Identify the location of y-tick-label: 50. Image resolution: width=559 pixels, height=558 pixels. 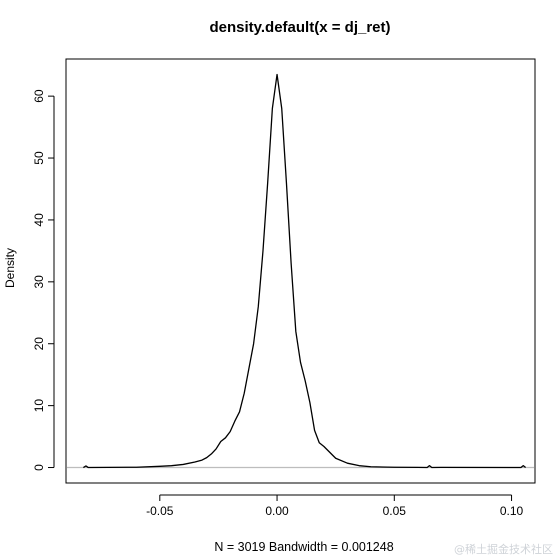
(39, 158).